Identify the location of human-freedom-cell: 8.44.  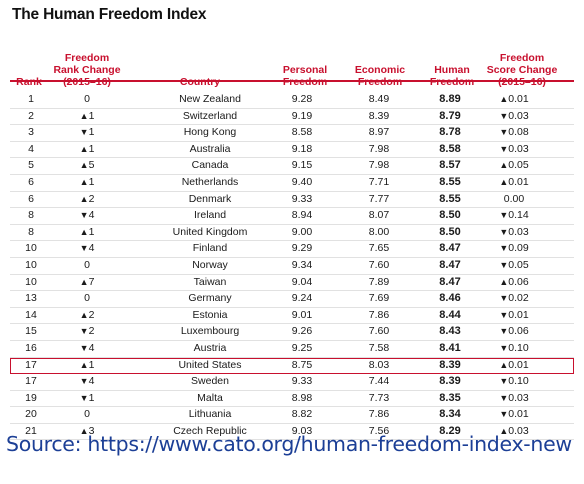
(450, 314).